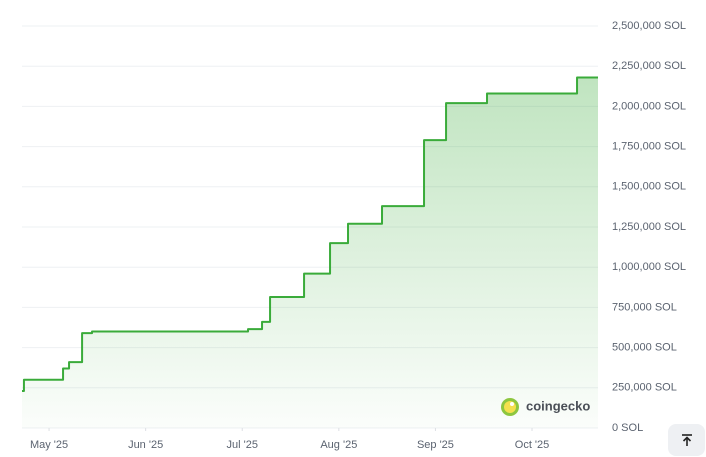 This screenshot has height=457, width=706. Describe the element at coordinates (627, 428) in the screenshot. I see `y-tick-label: 0 SOL` at that location.